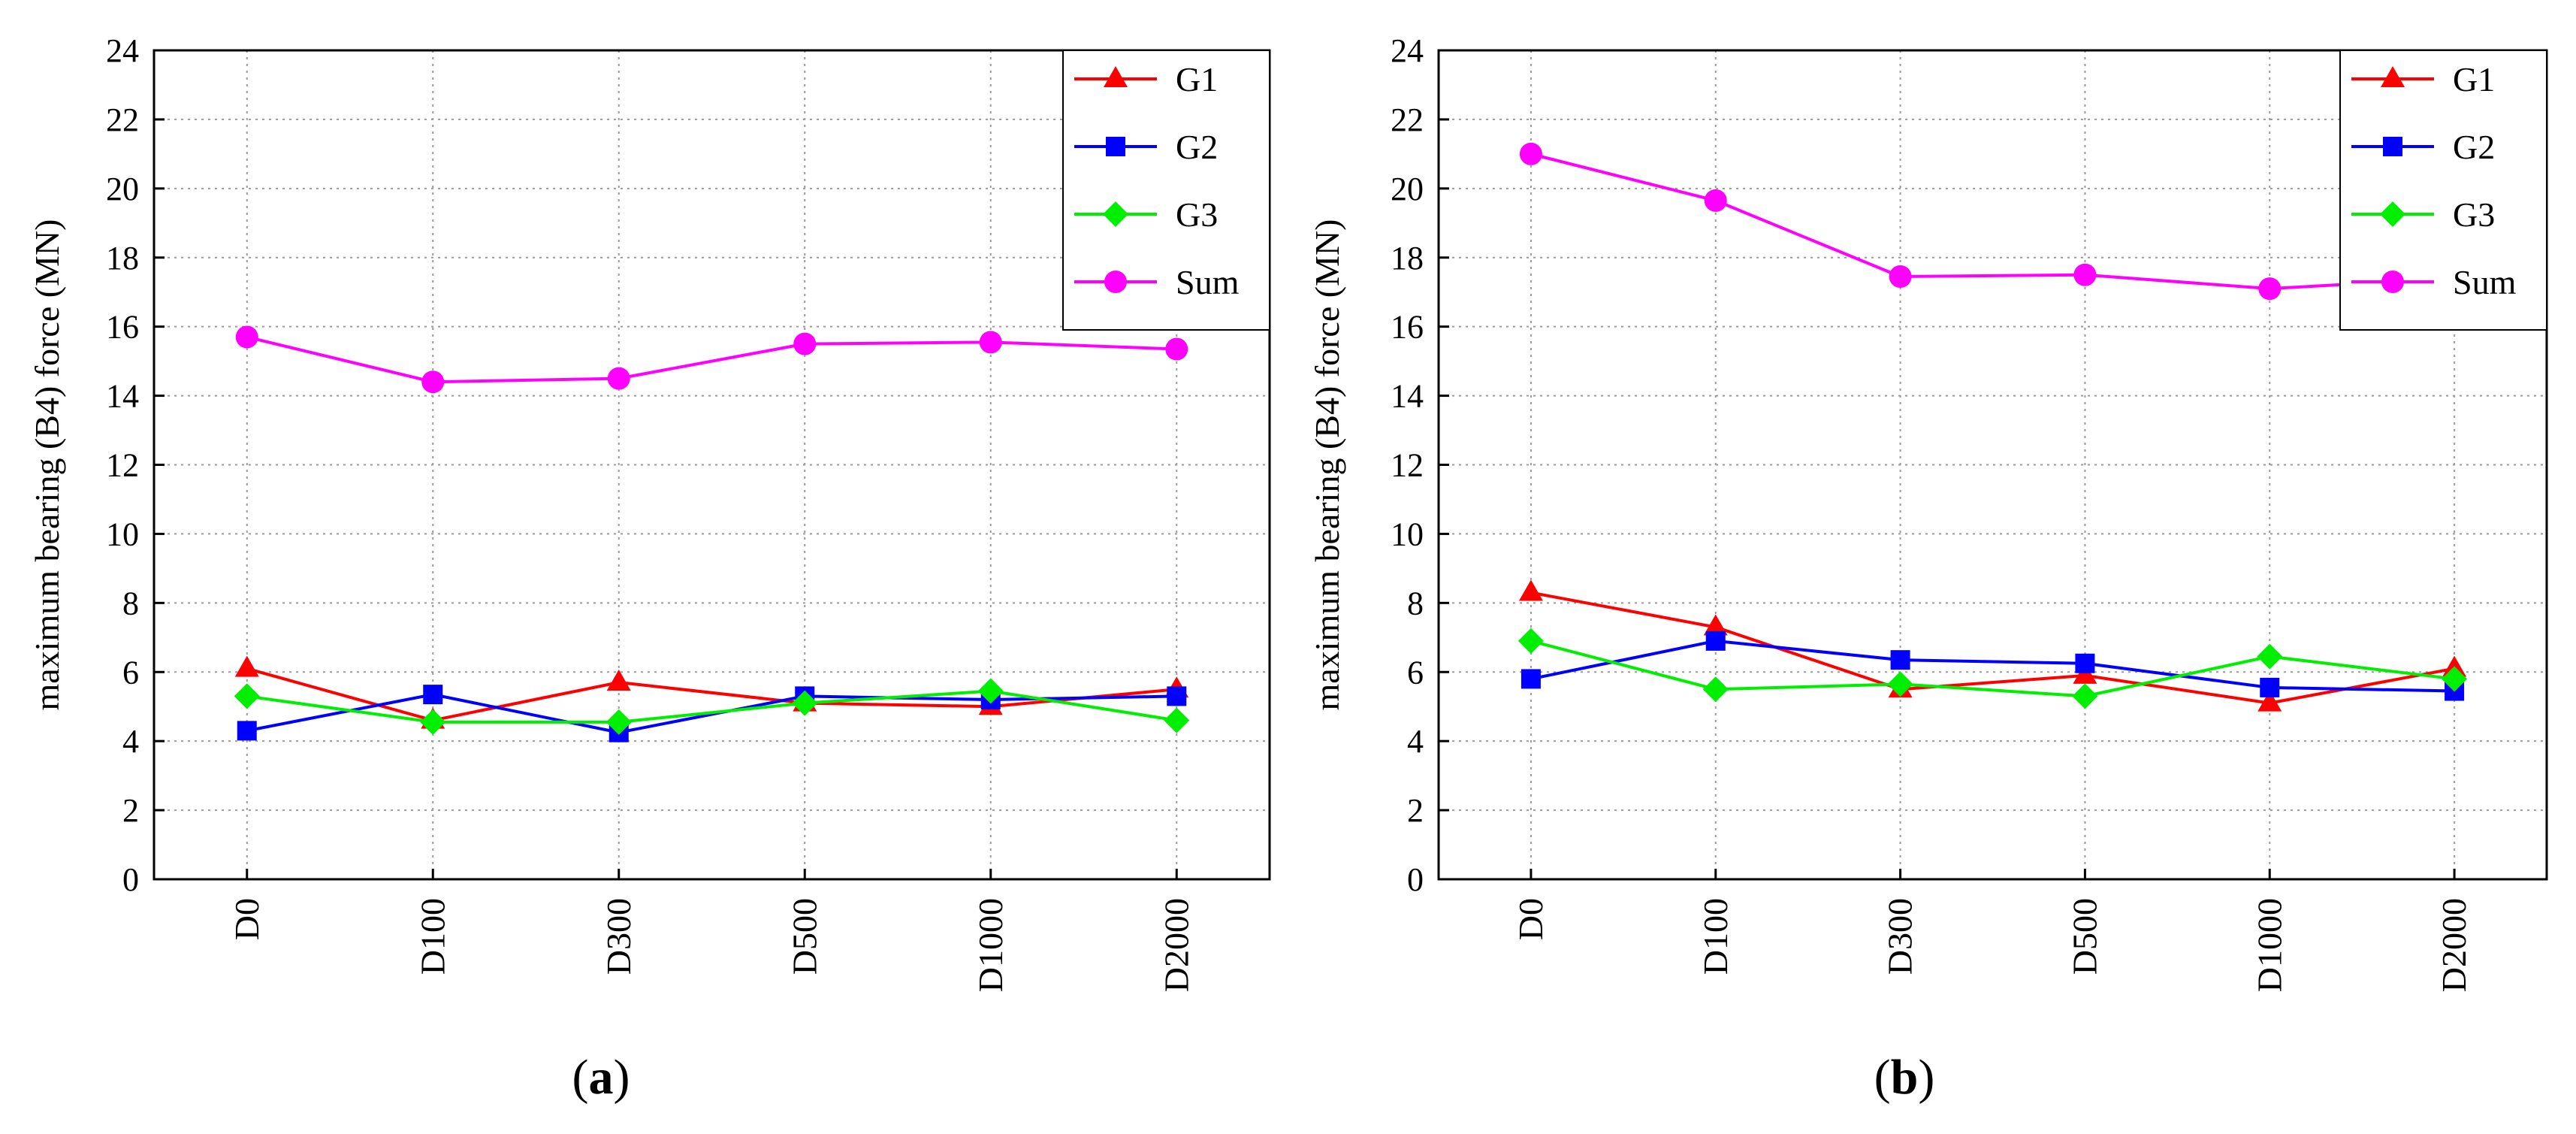  I want to click on panel-label: (b), so click(1904, 1077).